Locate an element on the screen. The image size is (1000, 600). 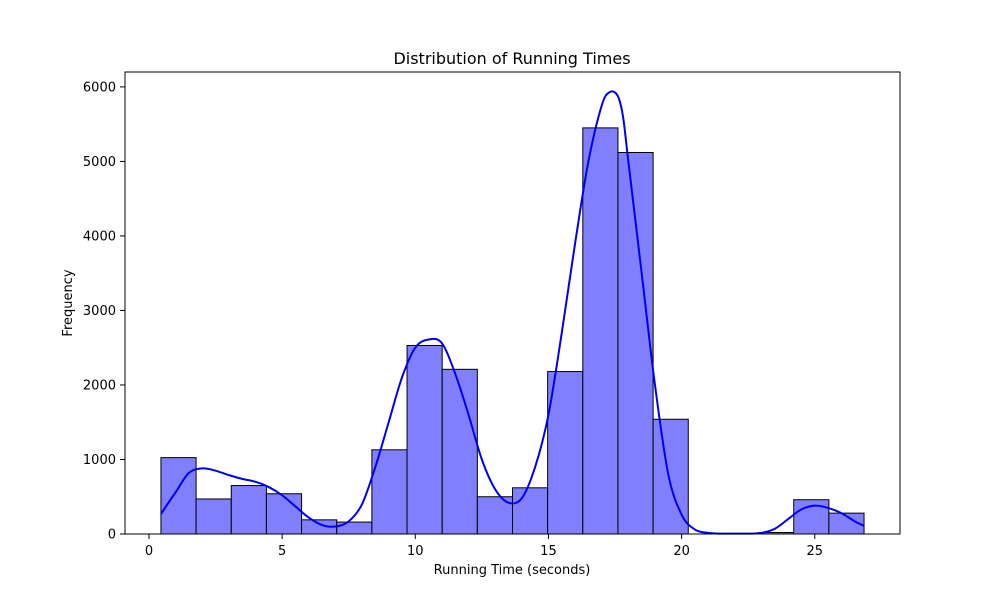
x-tick-label: 5 is located at coordinates (282, 551).